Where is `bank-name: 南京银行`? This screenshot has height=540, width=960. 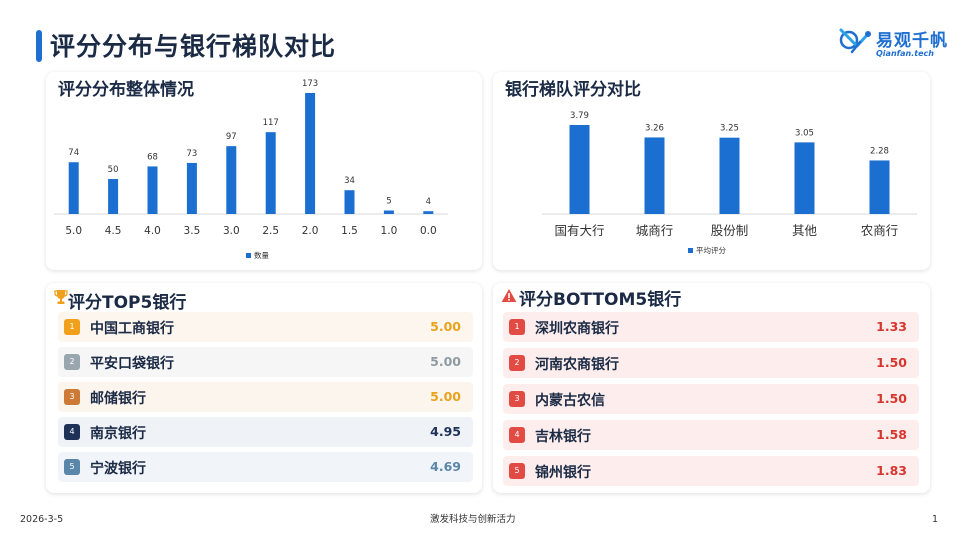
bank-name: 南京银行 is located at coordinates (118, 434).